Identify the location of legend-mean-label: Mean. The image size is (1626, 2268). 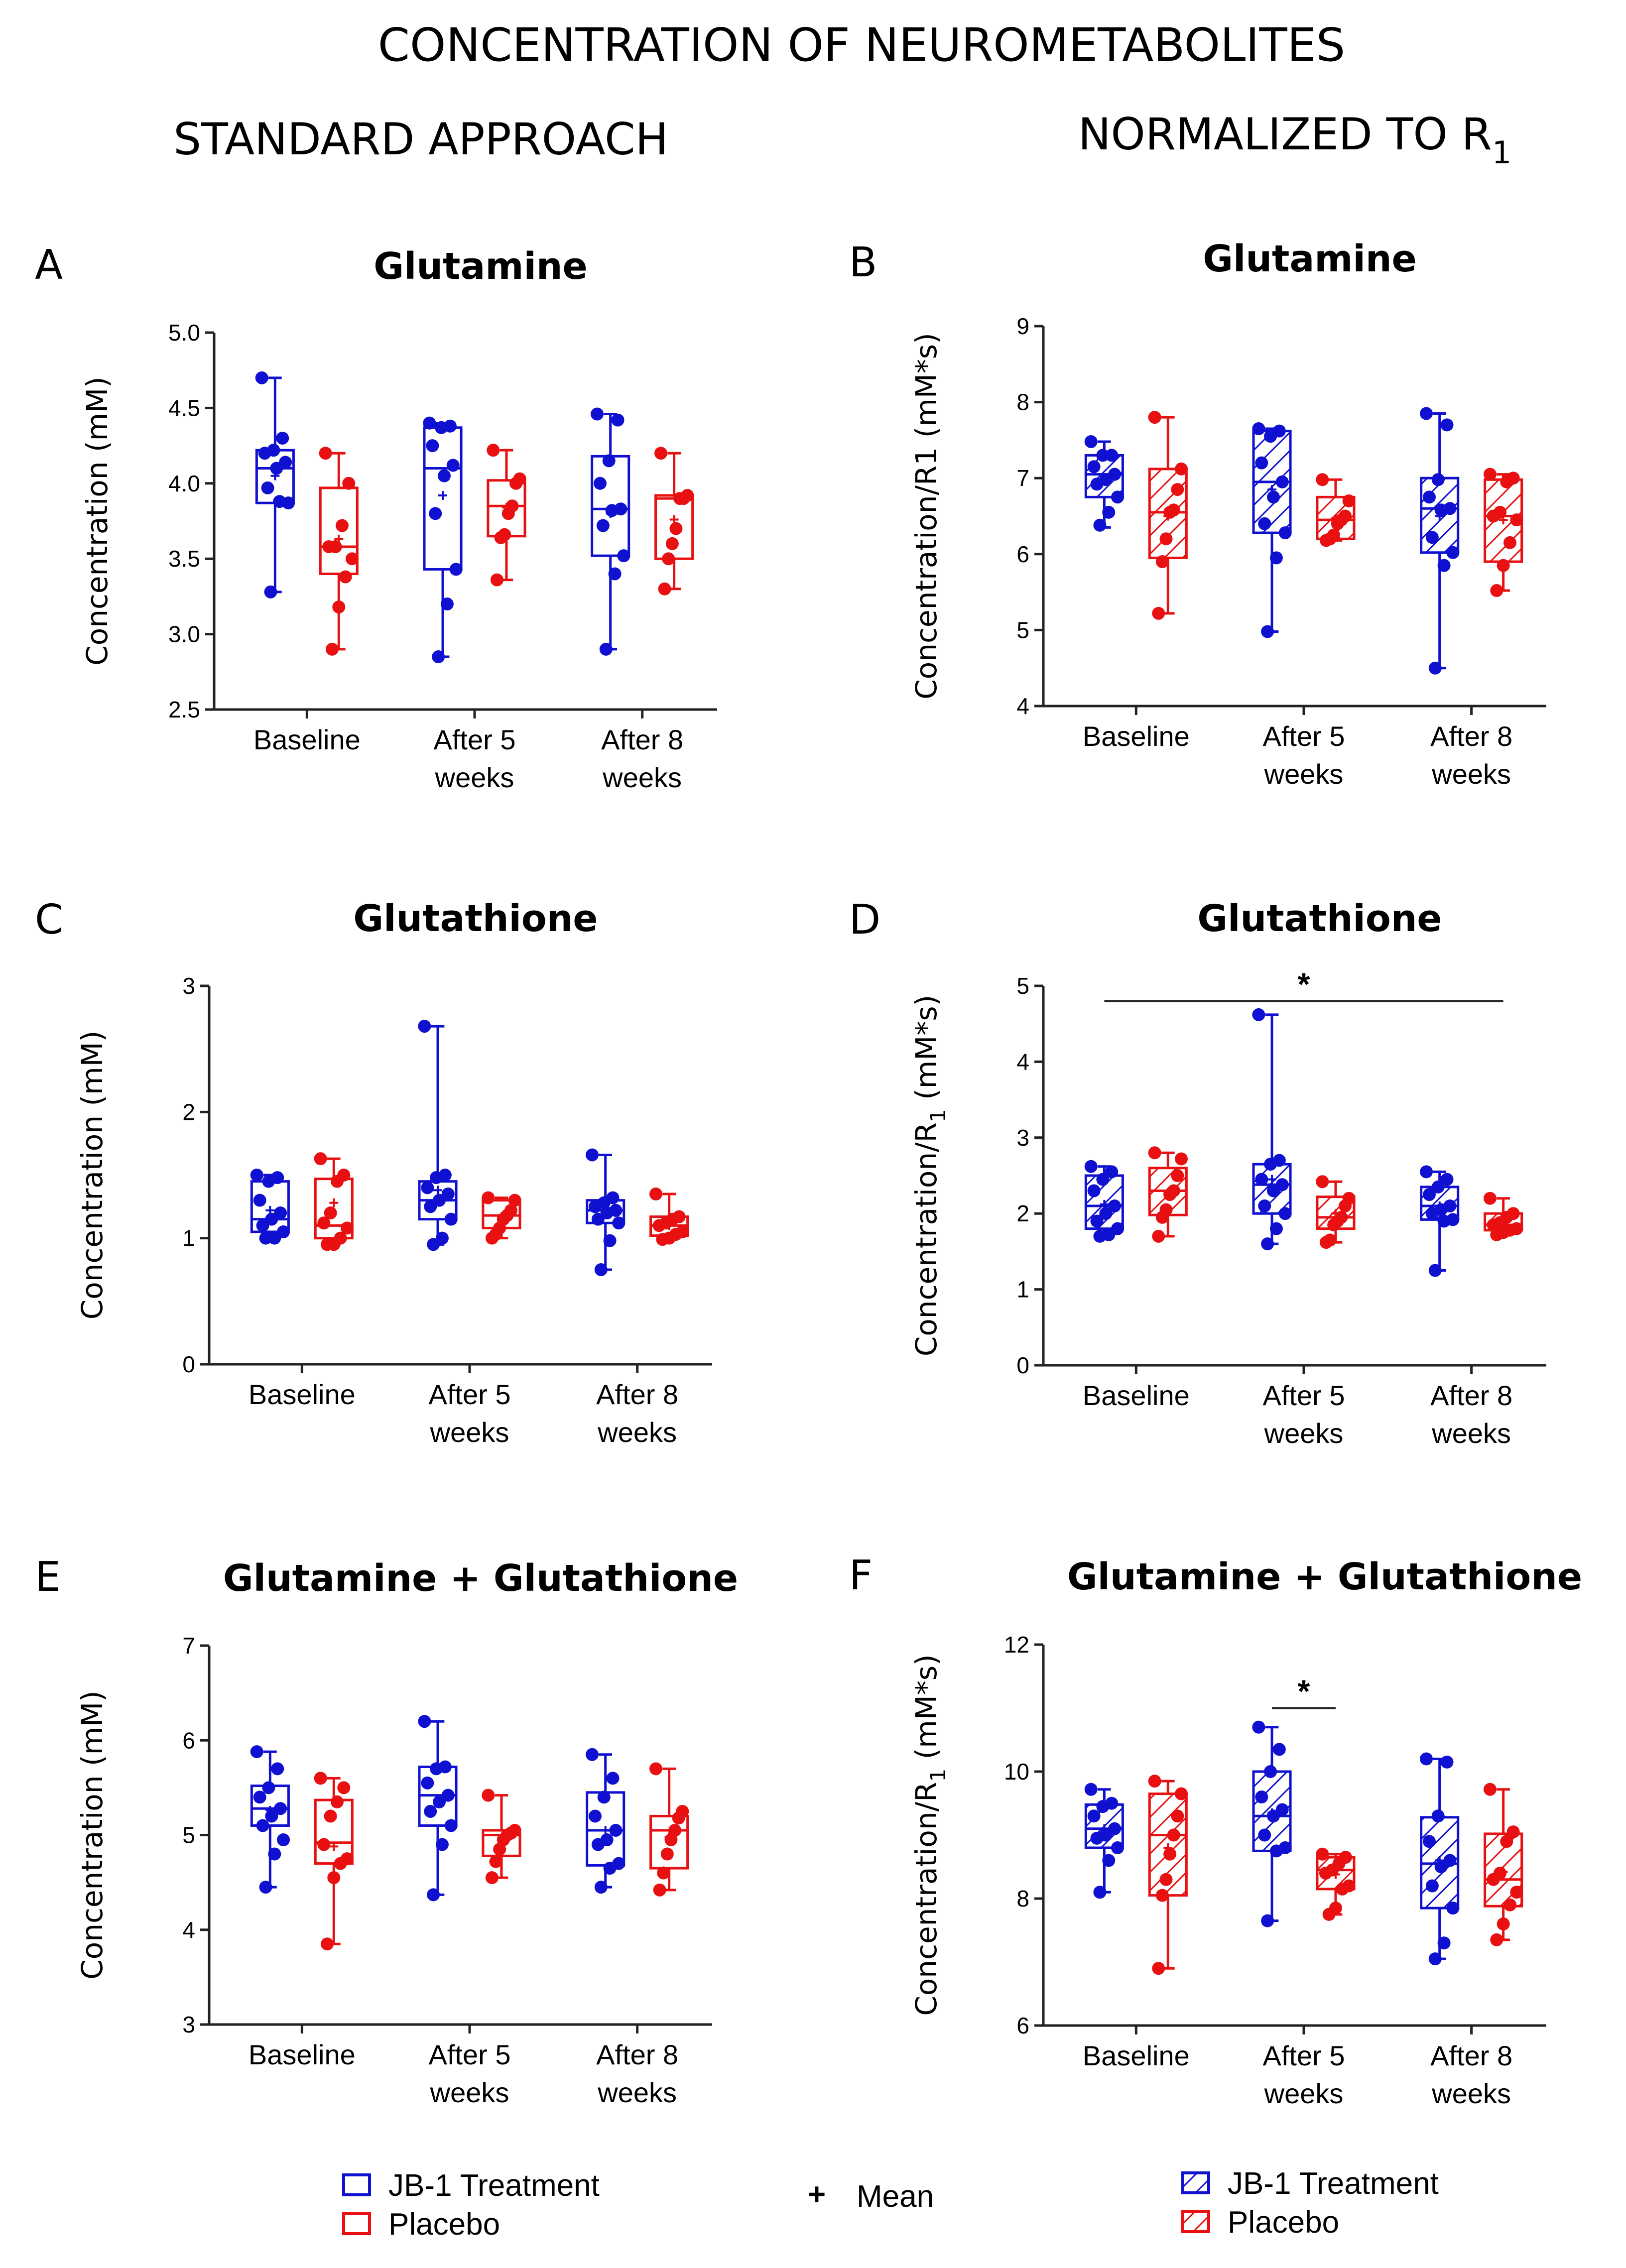
(895, 2196).